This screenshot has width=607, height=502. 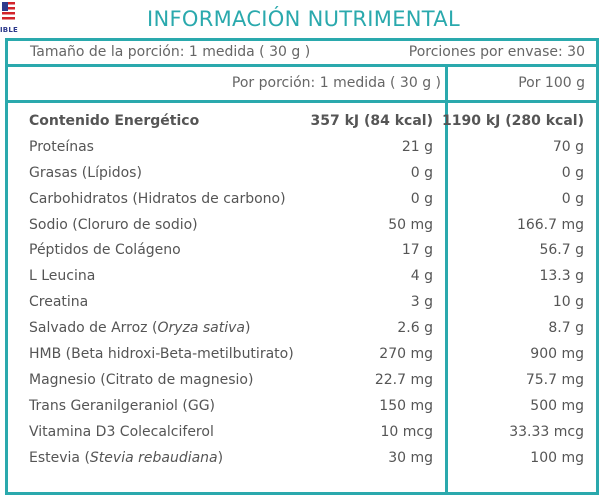 What do you see at coordinates (61, 146) in the screenshot?
I see `nutrient-name: Proteínas` at bounding box center [61, 146].